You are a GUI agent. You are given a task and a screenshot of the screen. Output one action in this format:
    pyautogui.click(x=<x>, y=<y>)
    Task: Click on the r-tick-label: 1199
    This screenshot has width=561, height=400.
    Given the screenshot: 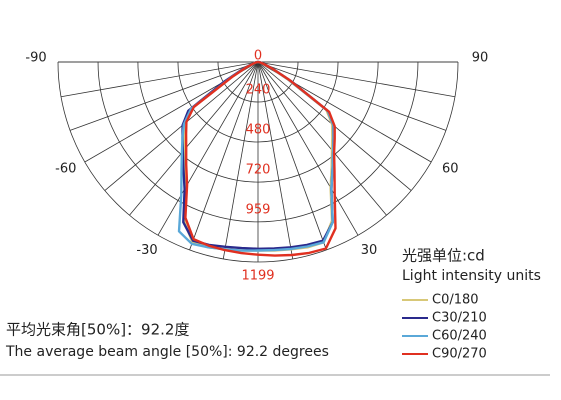 What is the action you would take?
    pyautogui.click(x=257, y=276)
    